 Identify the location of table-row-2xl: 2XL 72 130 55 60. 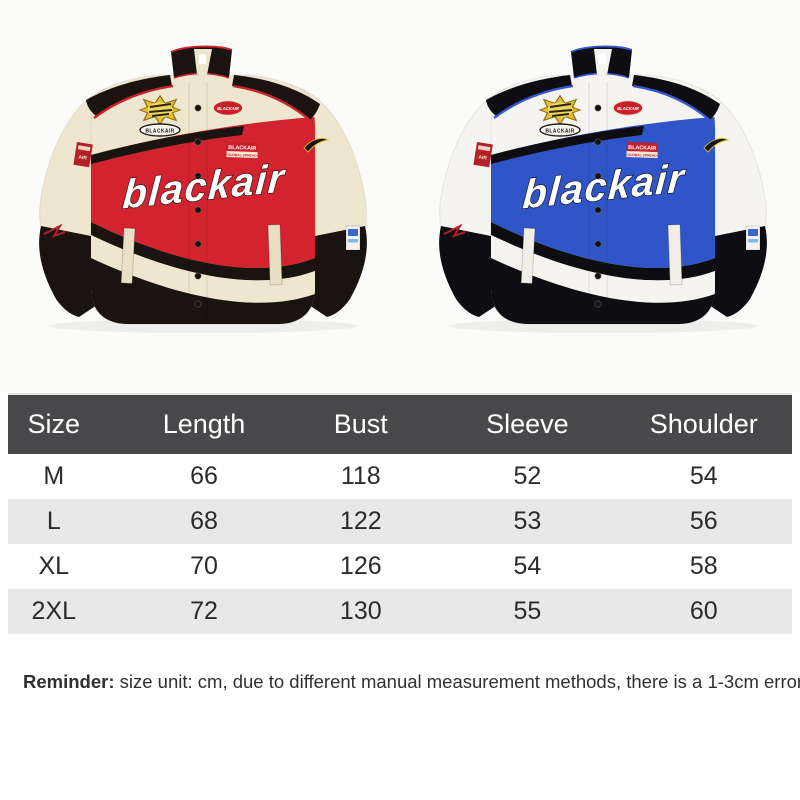
(400, 611).